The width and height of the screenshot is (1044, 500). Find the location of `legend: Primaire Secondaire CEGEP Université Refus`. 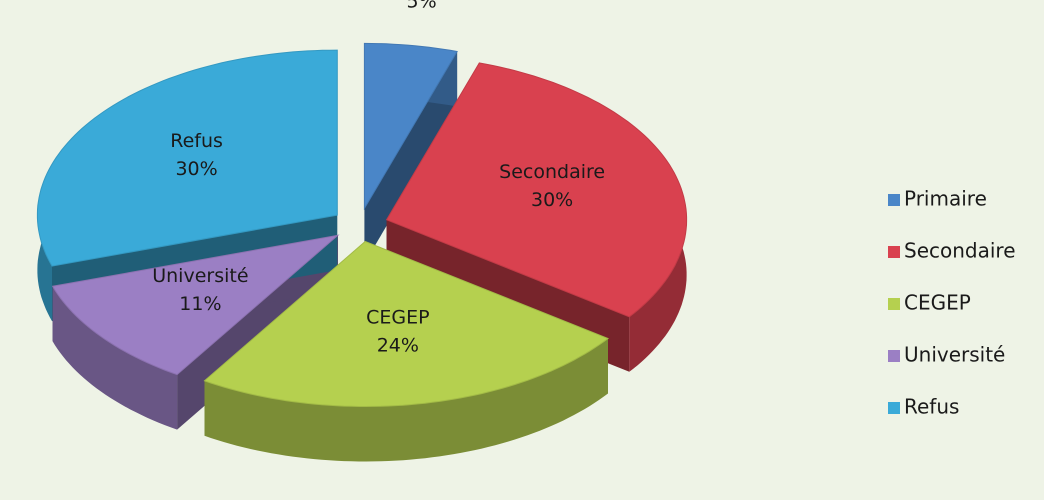

legend: Primaire Secondaire CEGEP Université Refus is located at coordinates (952, 303).